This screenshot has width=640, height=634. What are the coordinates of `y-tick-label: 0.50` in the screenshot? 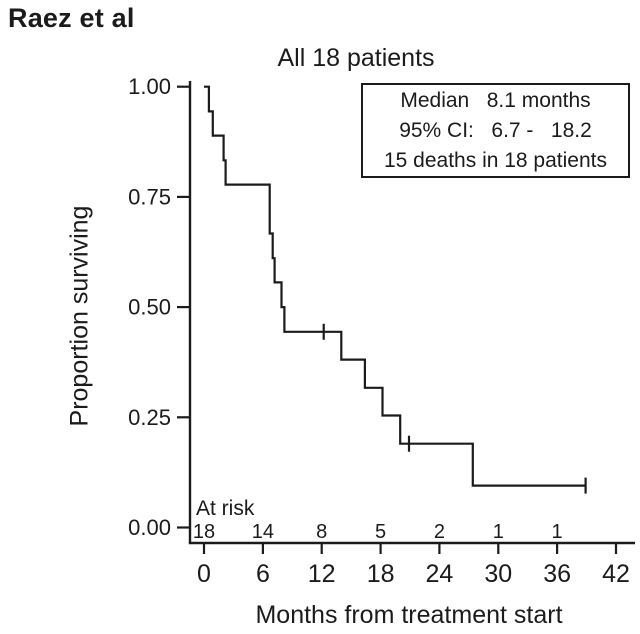 It's located at (149, 307).